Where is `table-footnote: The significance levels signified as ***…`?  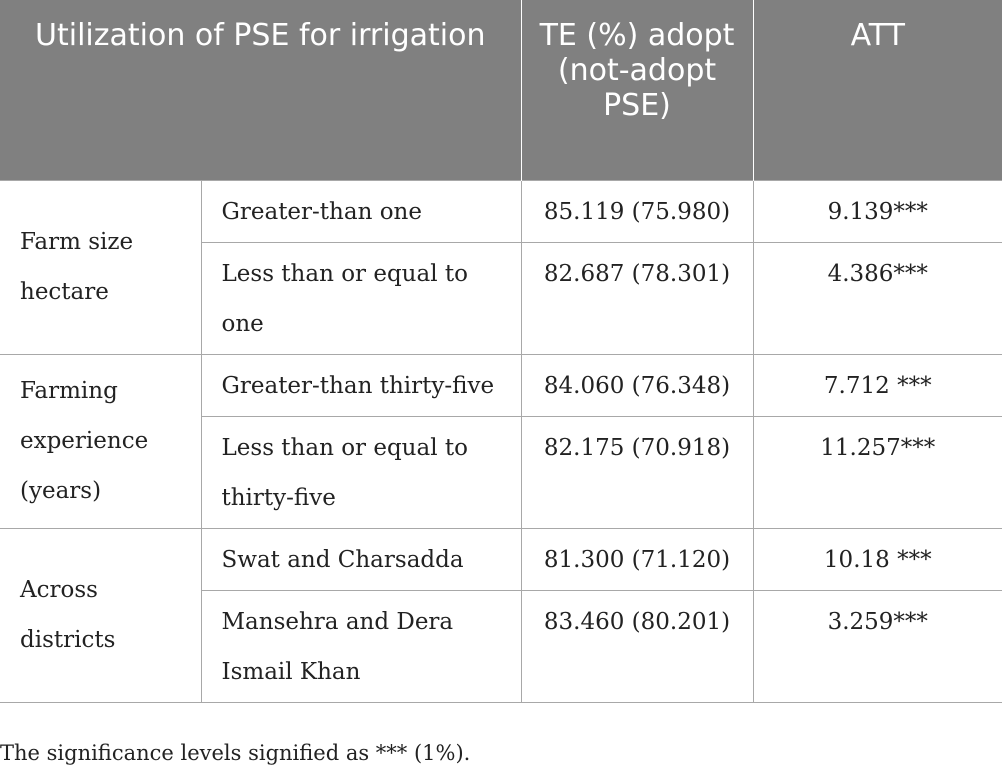
table-footnote: The significance levels signified as ***… is located at coordinates (235, 753).